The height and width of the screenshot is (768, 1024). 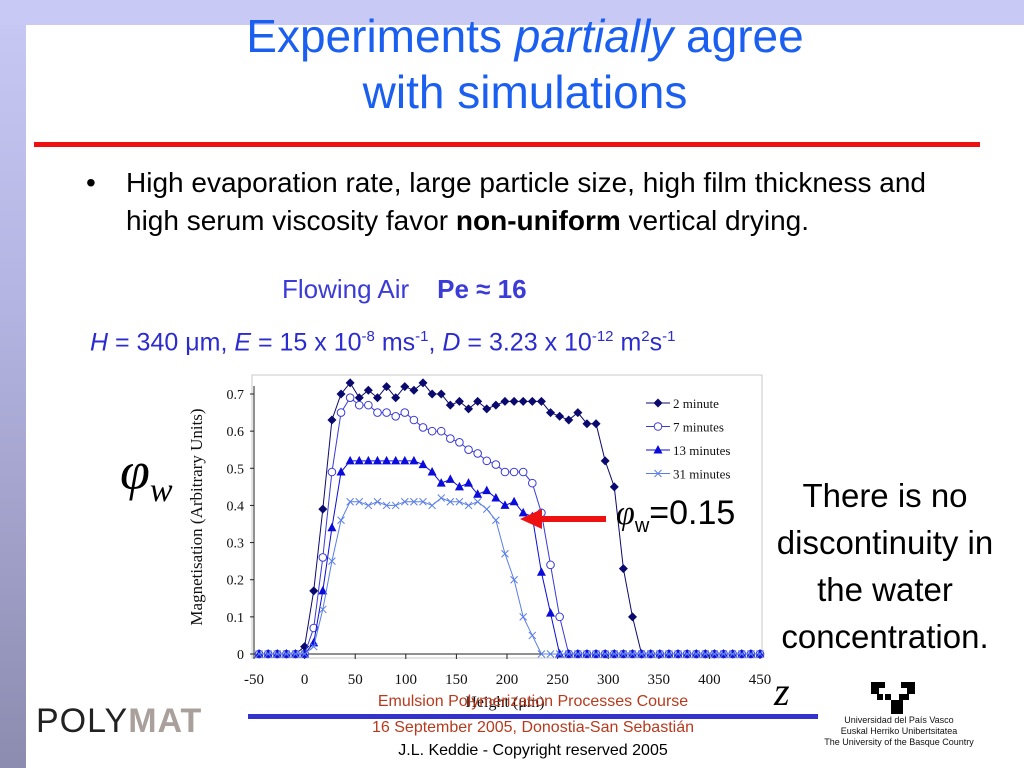 What do you see at coordinates (165, 721) in the screenshot?
I see `polymat-logo-b: MAT` at bounding box center [165, 721].